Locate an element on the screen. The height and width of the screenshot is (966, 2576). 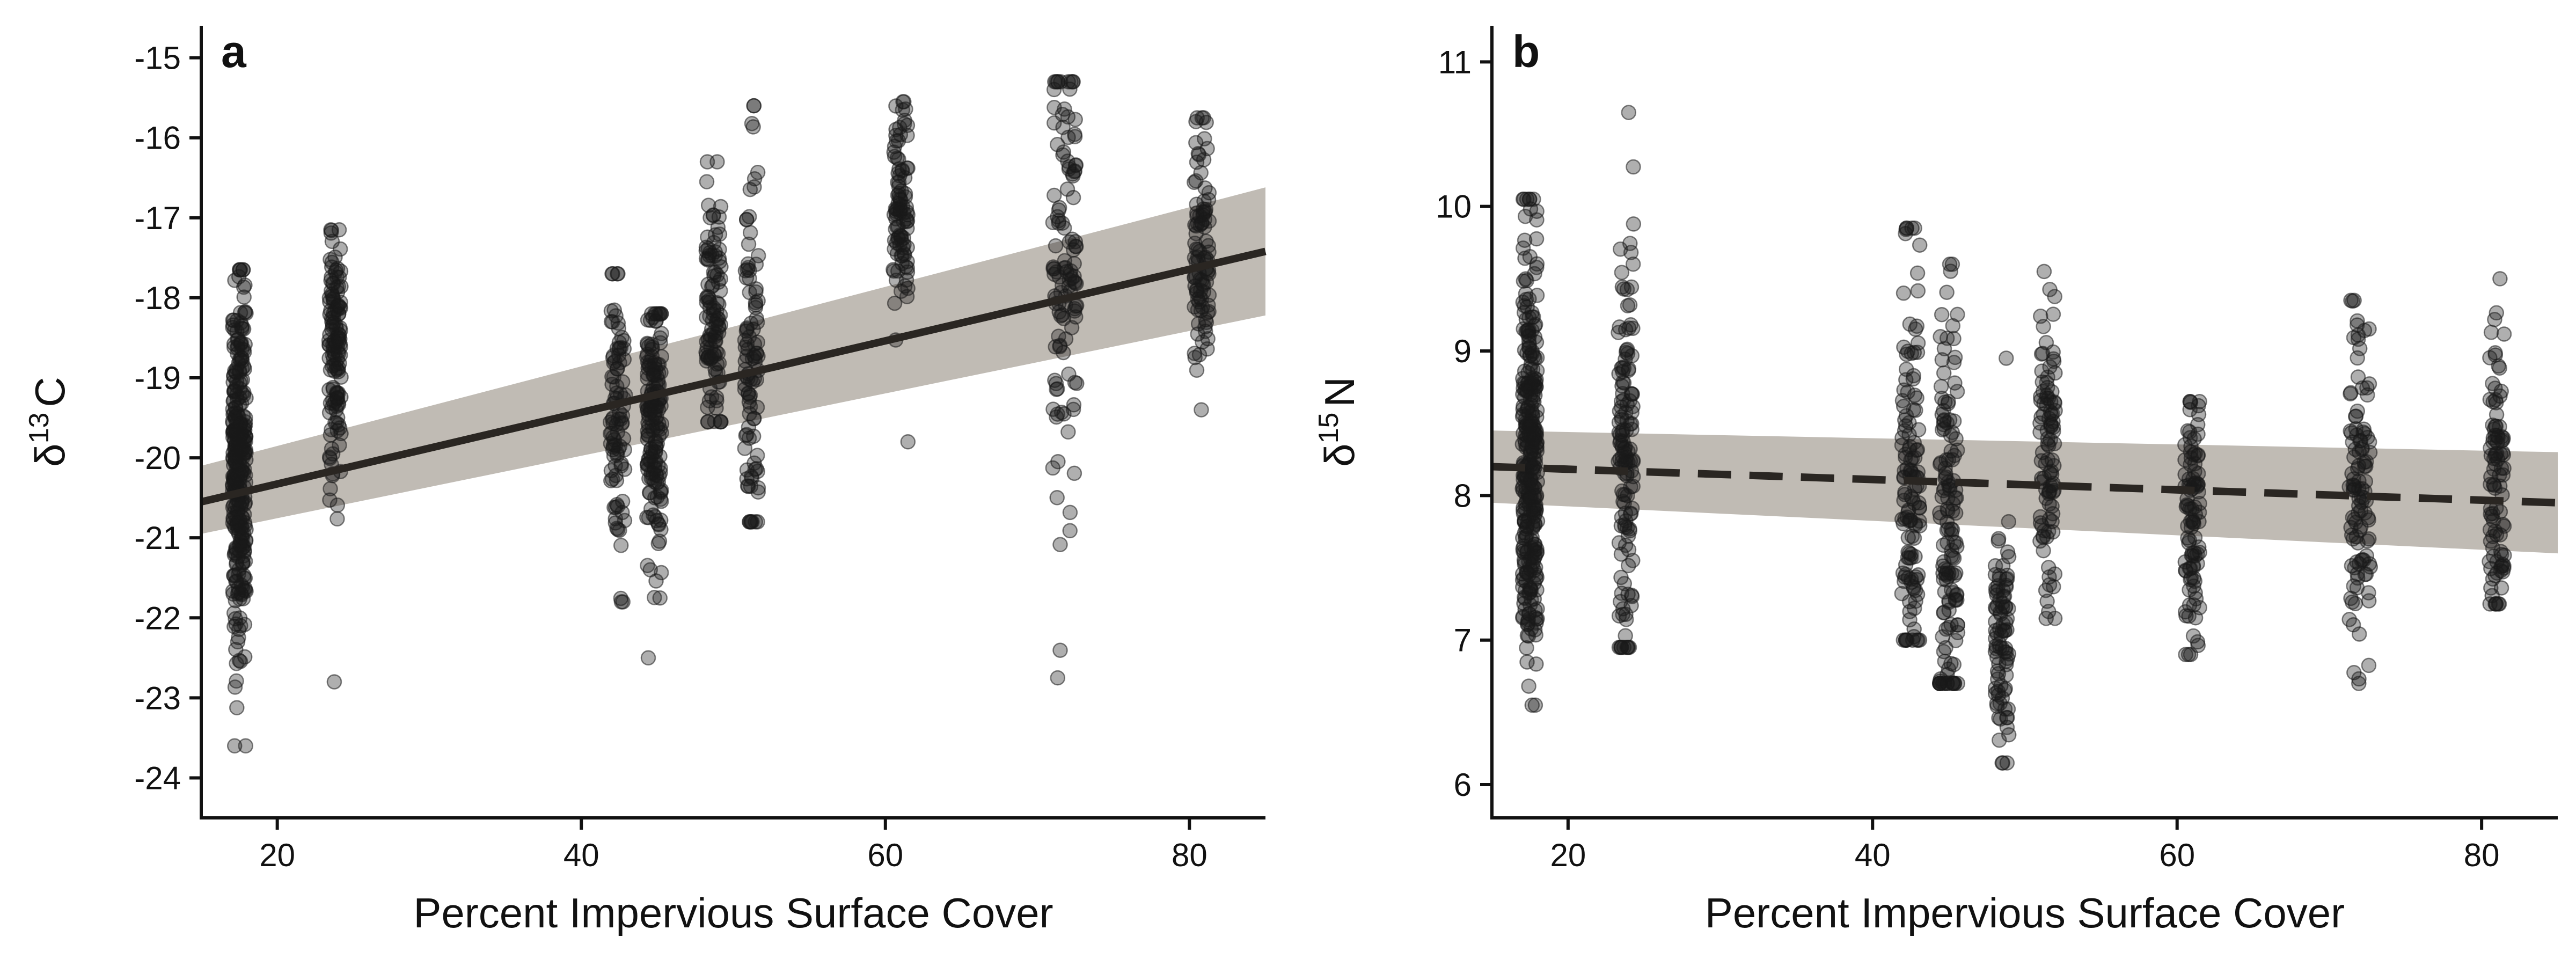
y-tick-label: 7 is located at coordinates (1463, 640).